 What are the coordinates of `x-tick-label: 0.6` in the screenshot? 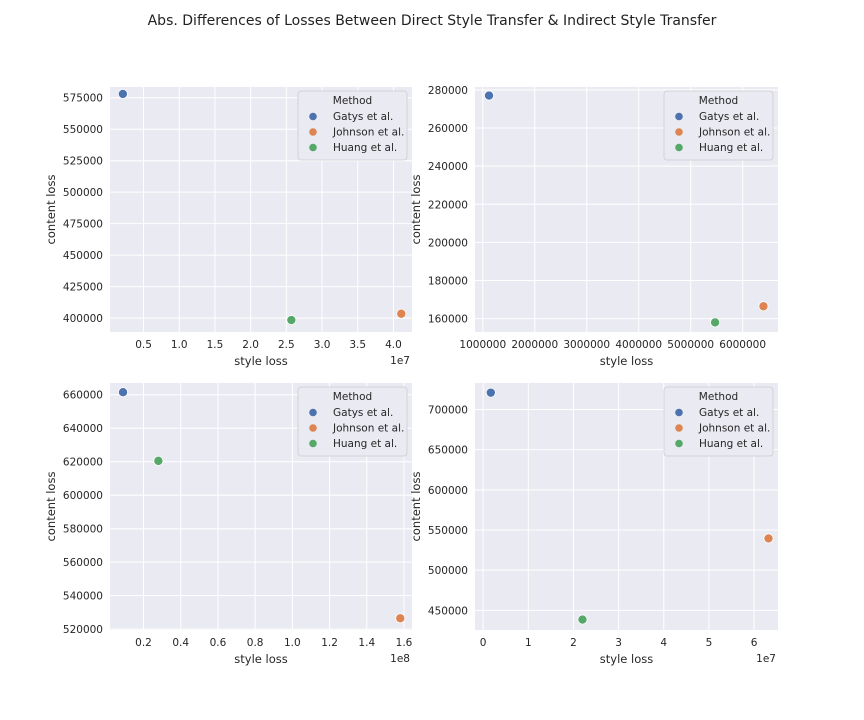 It's located at (218, 643).